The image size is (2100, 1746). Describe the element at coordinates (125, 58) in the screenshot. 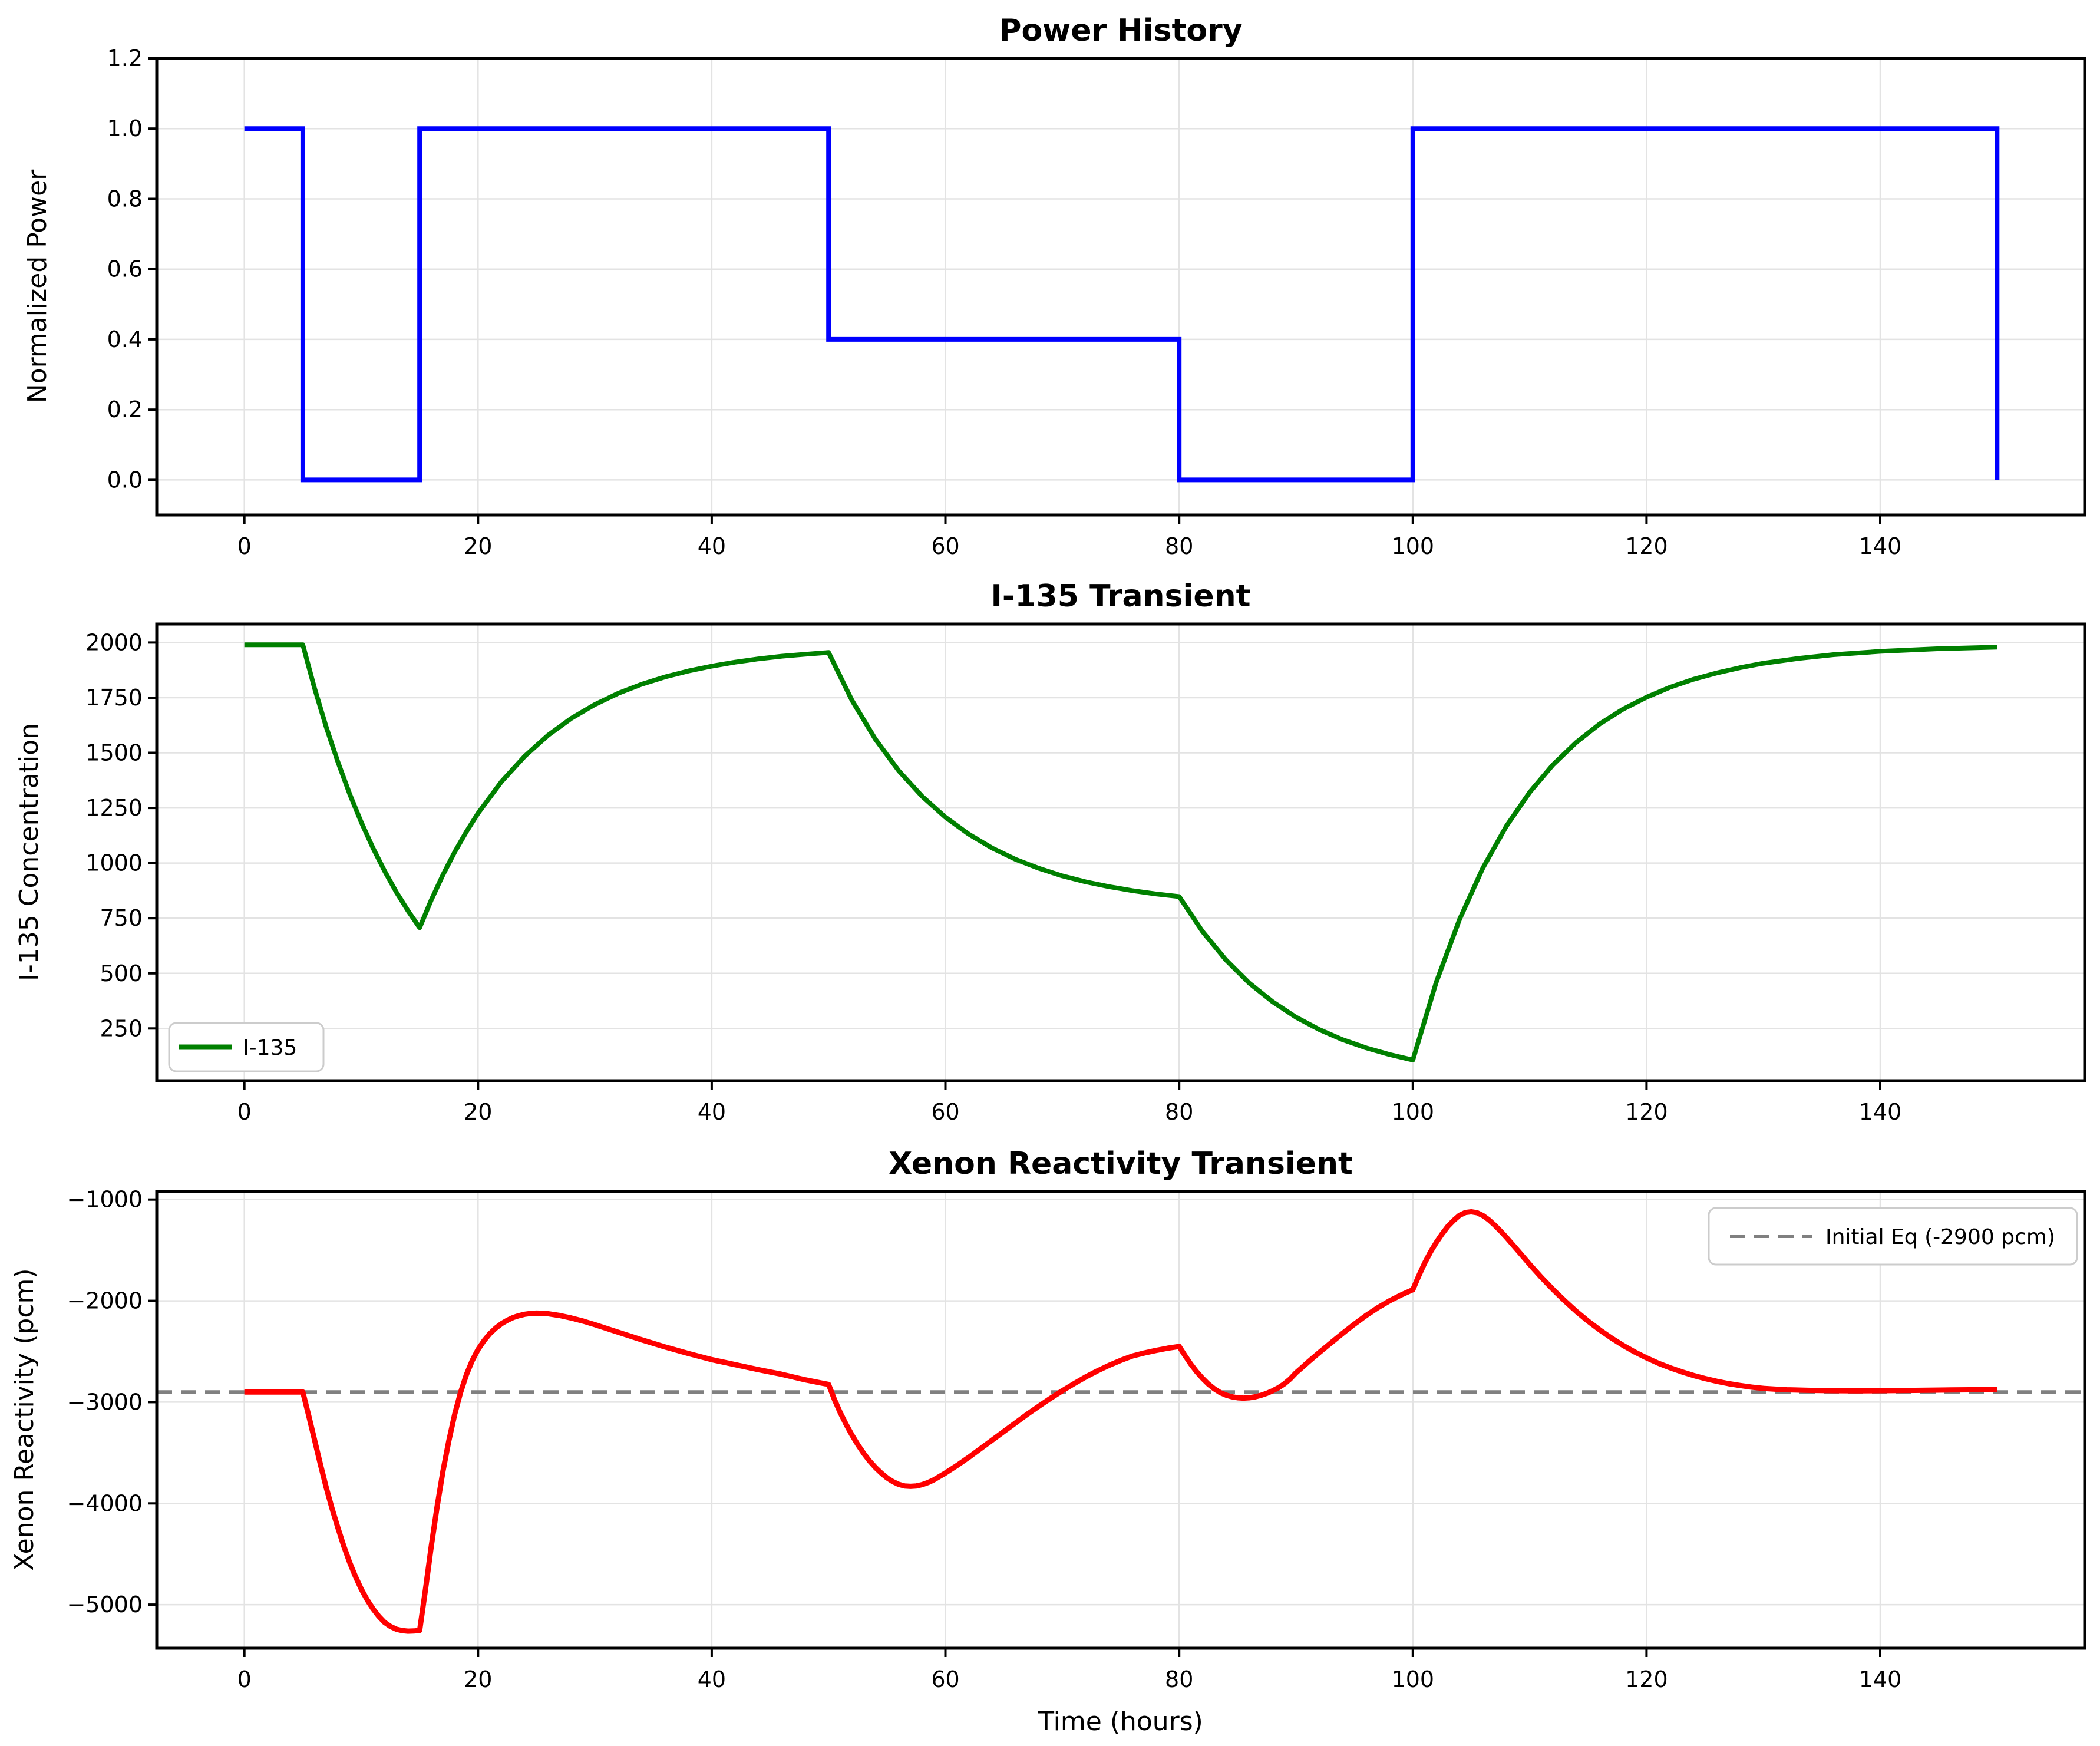

I see `y-tick-label: 1.2` at that location.